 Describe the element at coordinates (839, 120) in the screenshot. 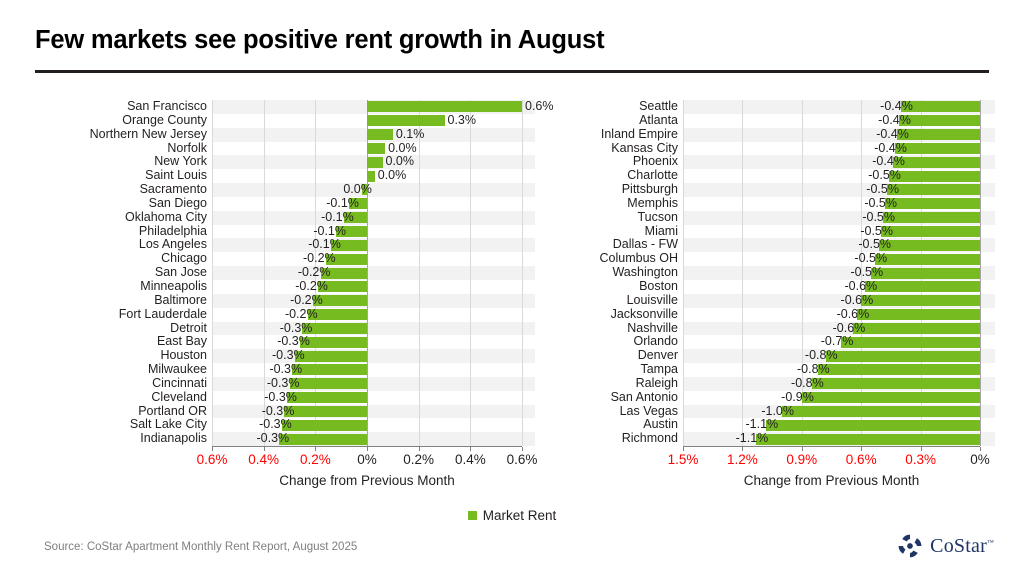

I see `plot-cell: -0.4%` at that location.